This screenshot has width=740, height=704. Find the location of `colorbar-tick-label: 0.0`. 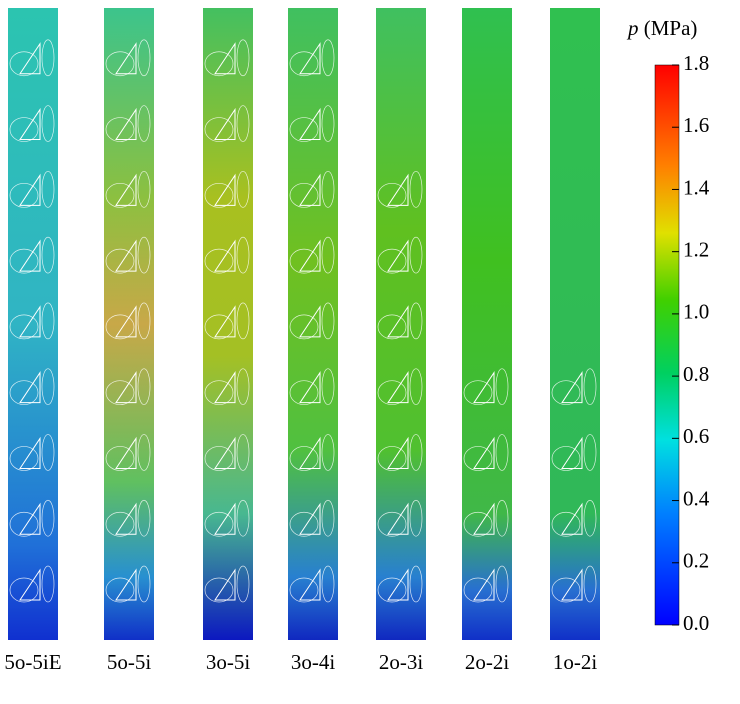

colorbar-tick-label: 0.0 is located at coordinates (696, 623).